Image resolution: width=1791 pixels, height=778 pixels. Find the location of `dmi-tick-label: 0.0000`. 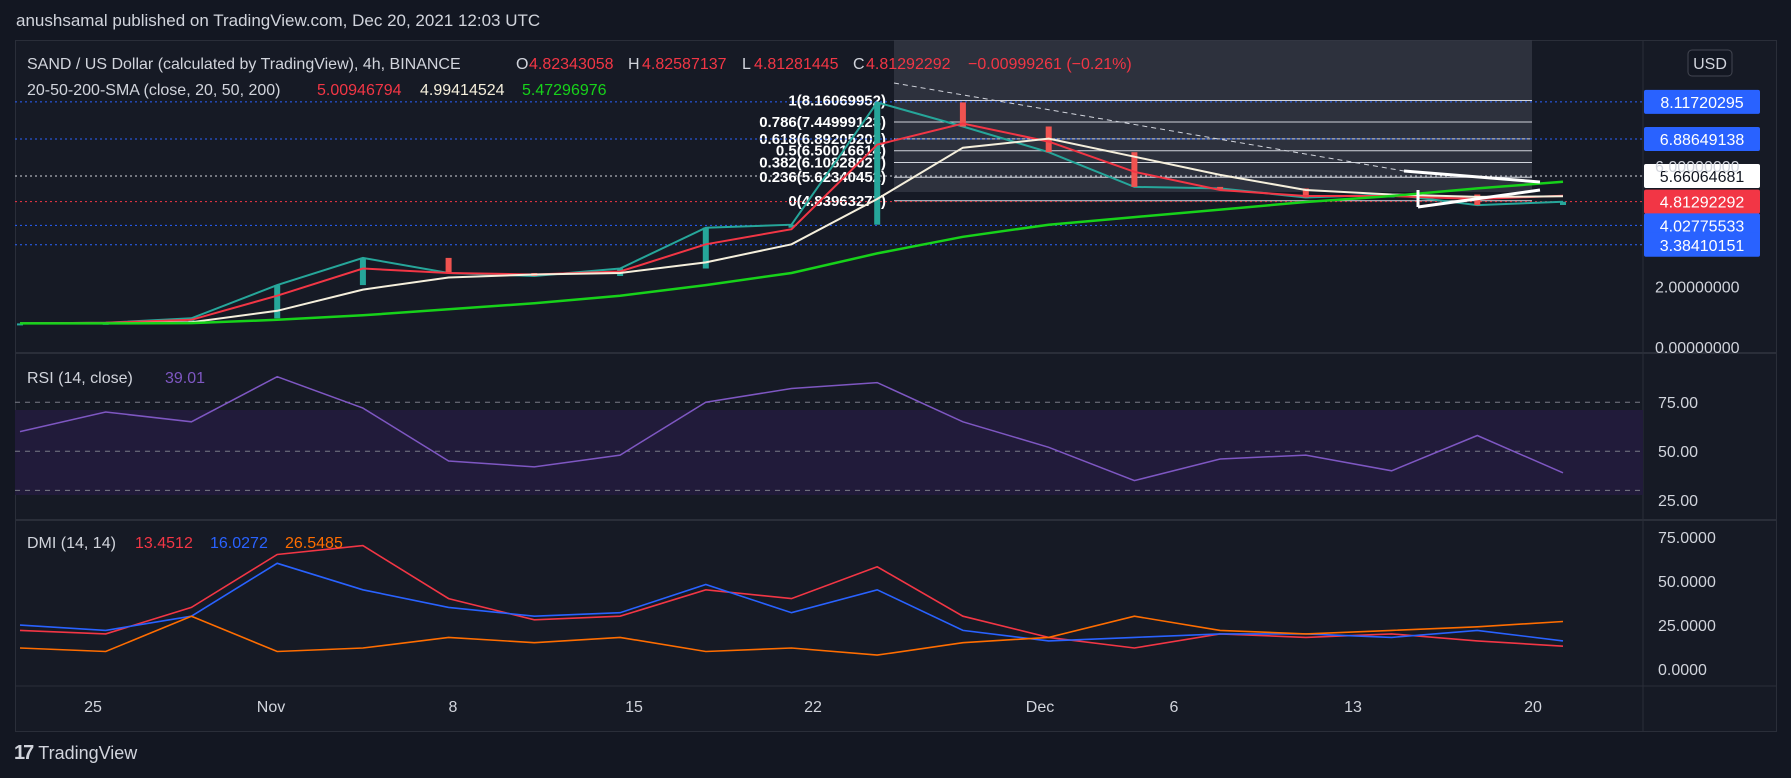

dmi-tick-label: 0.0000 is located at coordinates (1682, 670).